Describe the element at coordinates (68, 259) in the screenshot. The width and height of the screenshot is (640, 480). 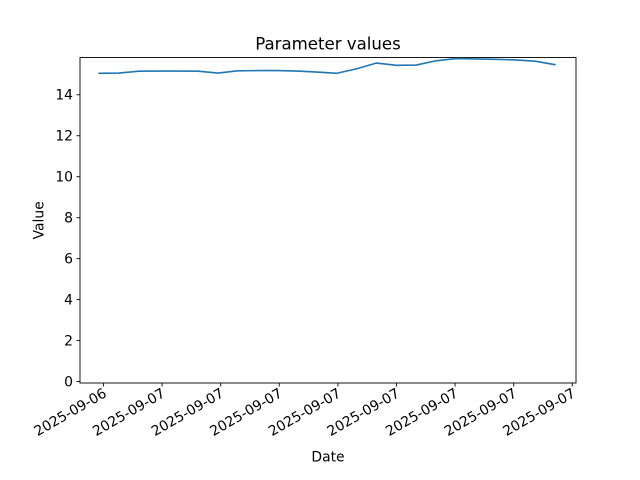
I see `y-tick-label: 6` at that location.